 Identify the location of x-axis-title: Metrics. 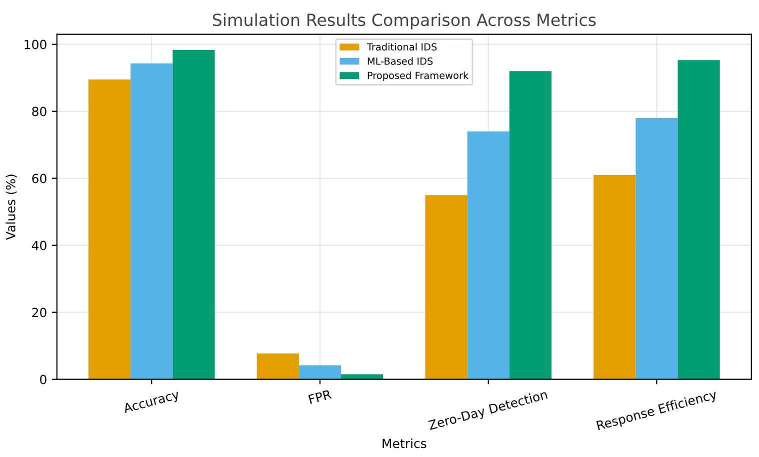
(404, 443).